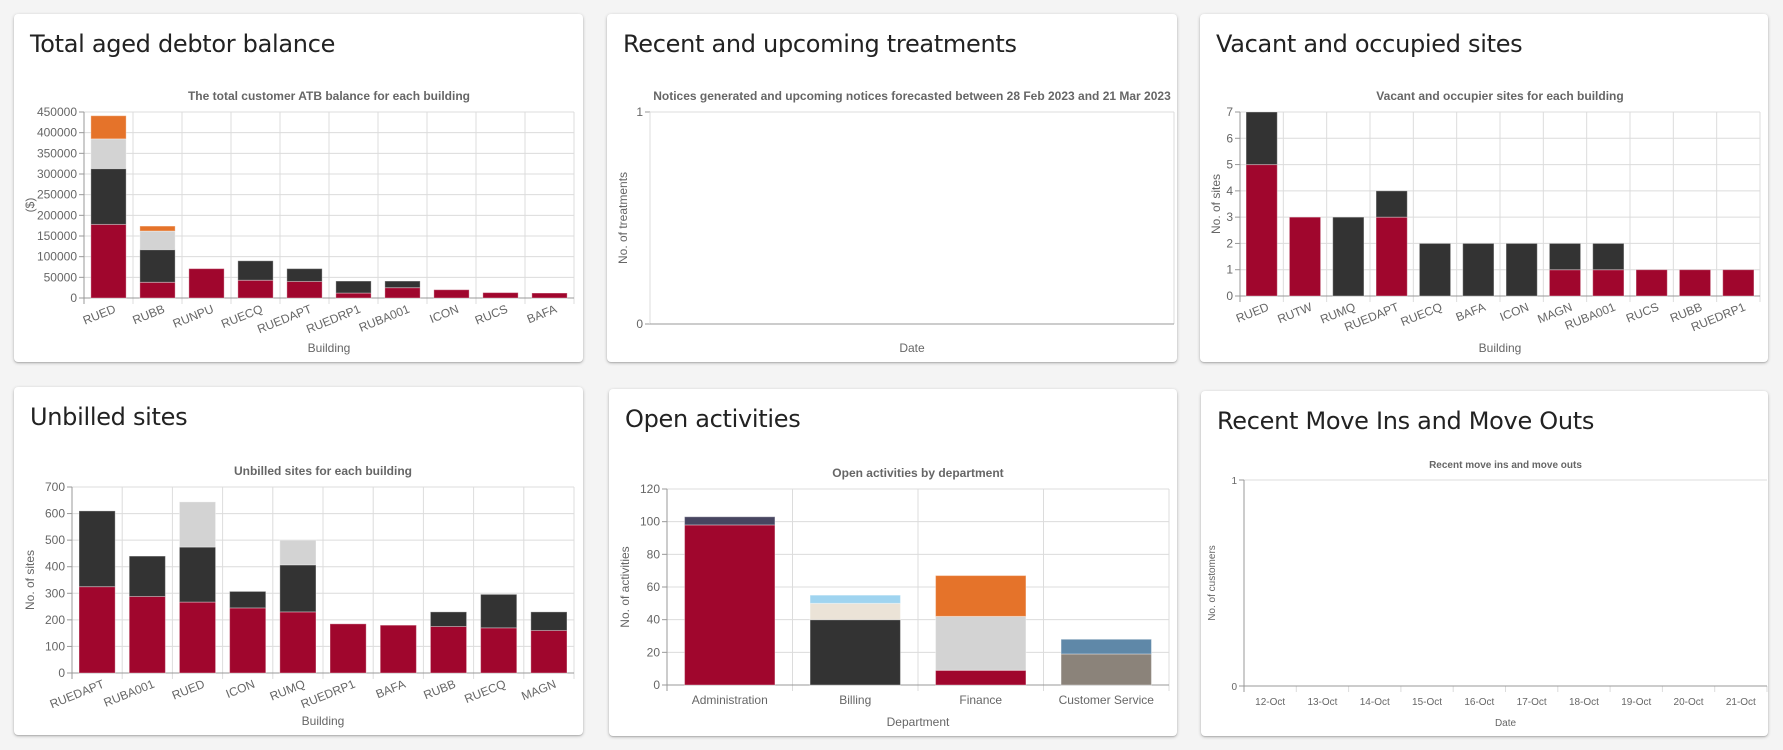 Image resolution: width=1783 pixels, height=750 pixels. I want to click on bar-segment-runpu, so click(206, 283).